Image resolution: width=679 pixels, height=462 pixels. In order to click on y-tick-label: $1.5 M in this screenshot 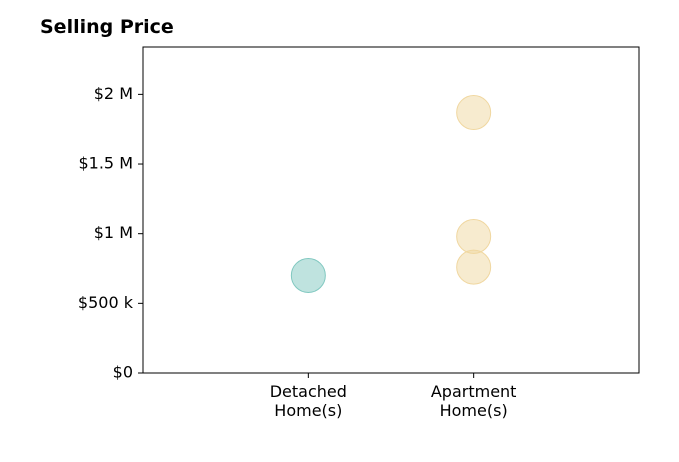, I will do `click(105, 163)`.